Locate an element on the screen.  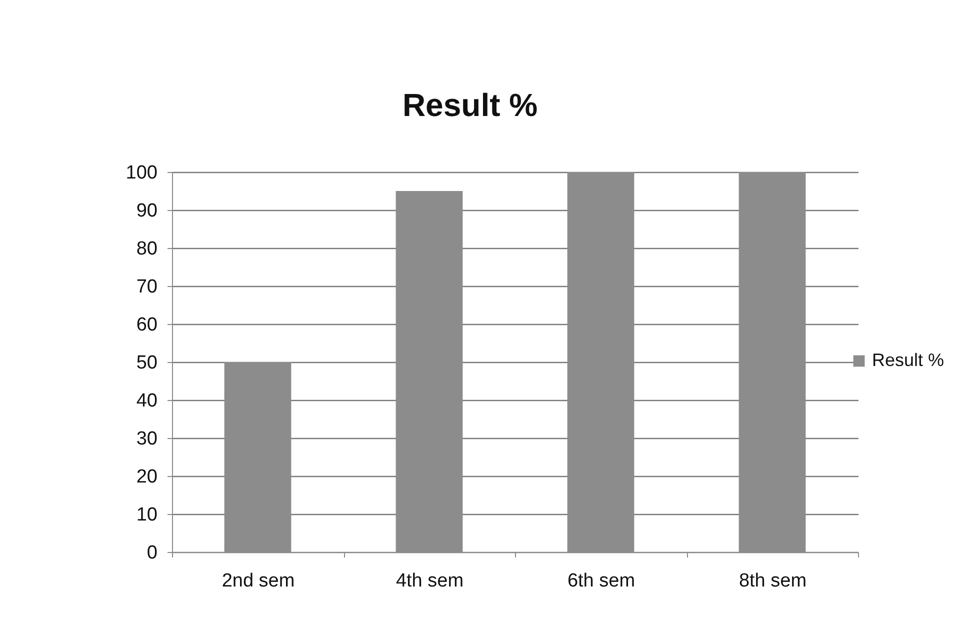
y-tick-label: 40 is located at coordinates (147, 401).